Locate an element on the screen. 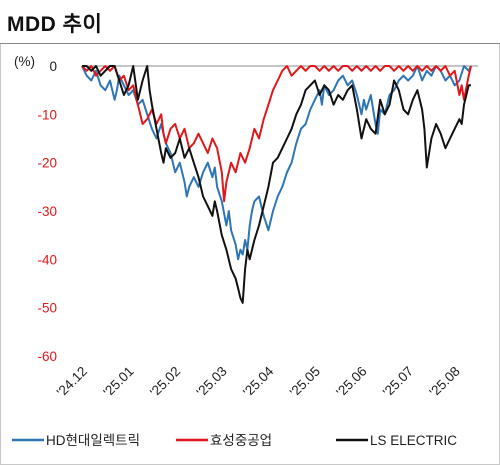 This screenshot has height=465, width=500. x-tick-label: '25.01 is located at coordinates (118, 382).